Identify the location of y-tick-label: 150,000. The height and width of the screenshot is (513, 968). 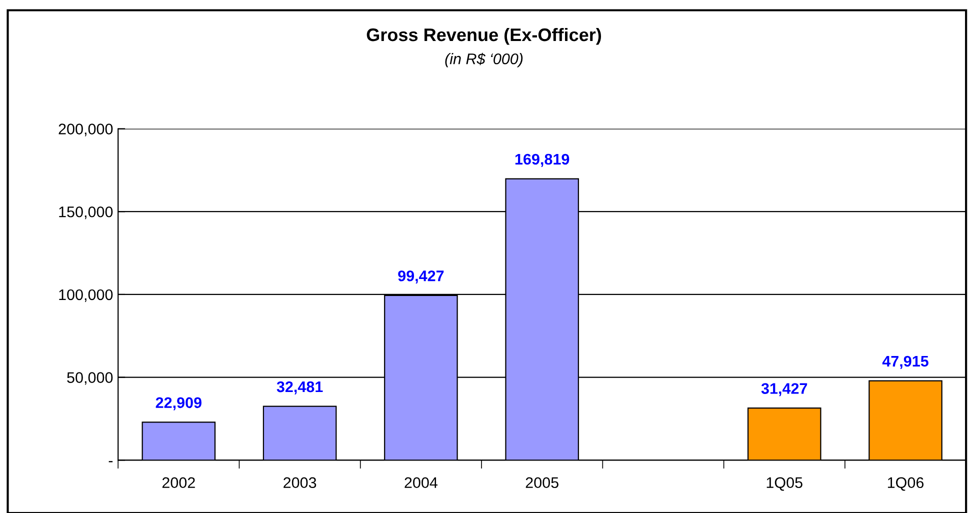
(86, 213).